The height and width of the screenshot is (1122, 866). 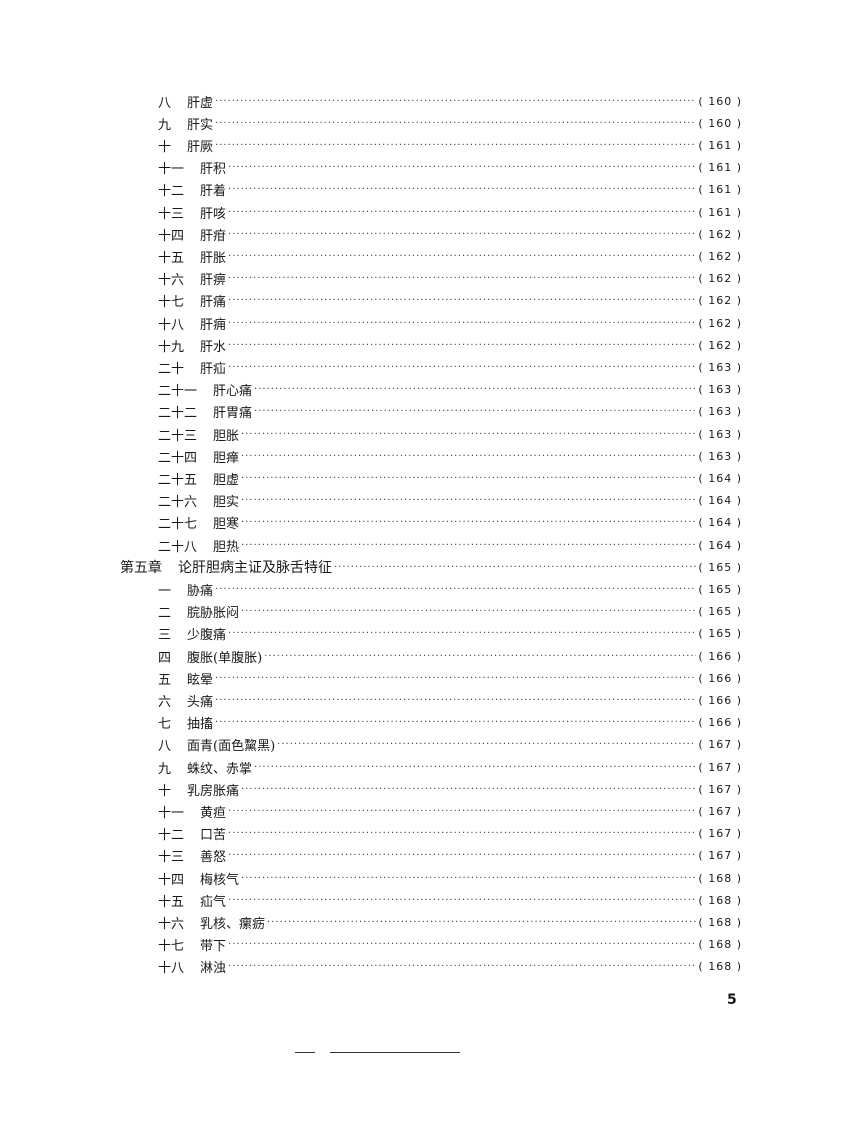 I want to click on entry-title: 胆实, so click(x=226, y=503).